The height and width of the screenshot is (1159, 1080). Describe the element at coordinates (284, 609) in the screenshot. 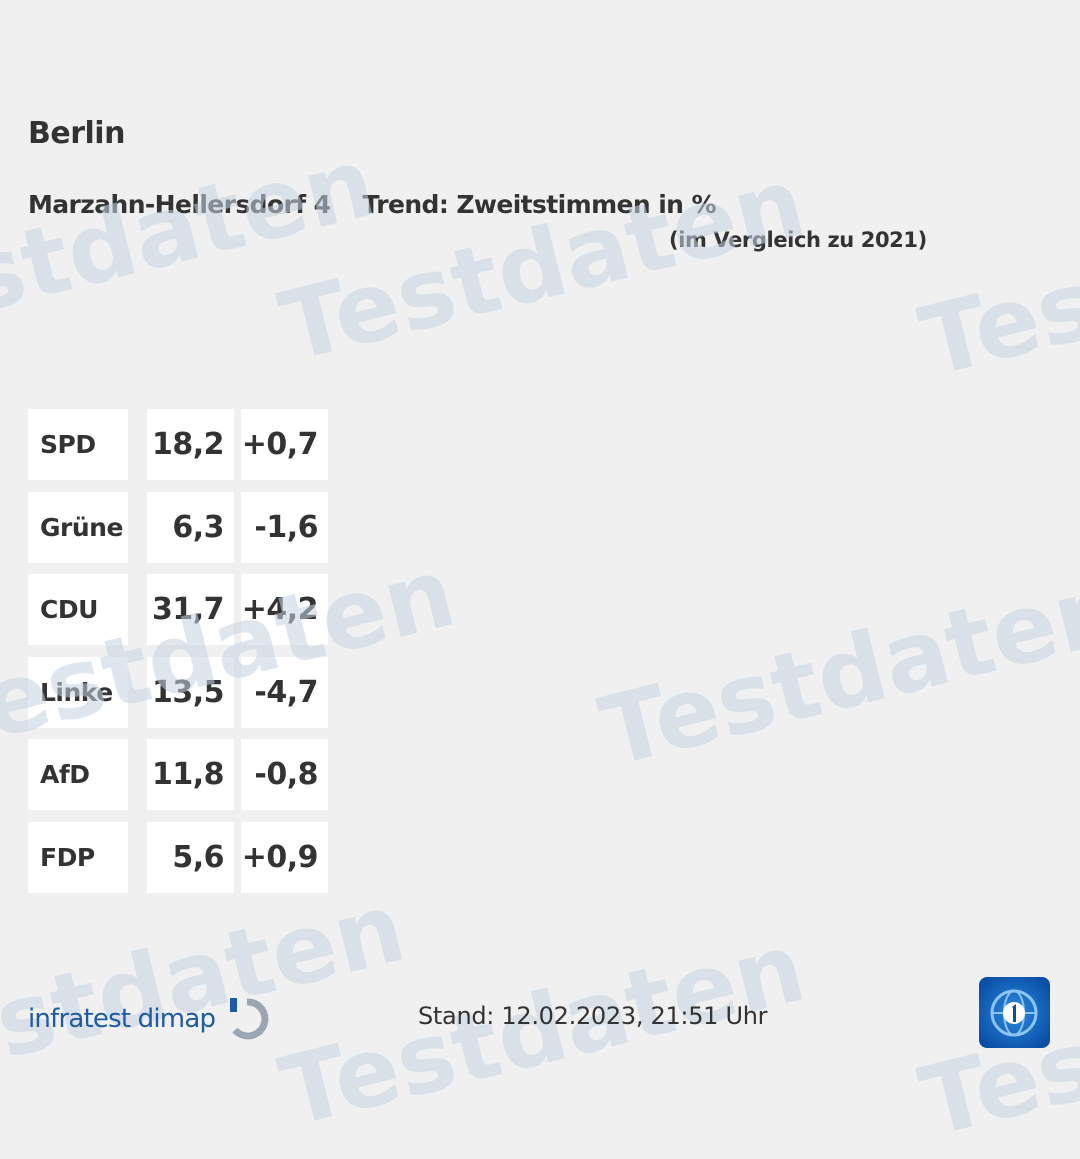

I see `change-value: +4,2` at that location.